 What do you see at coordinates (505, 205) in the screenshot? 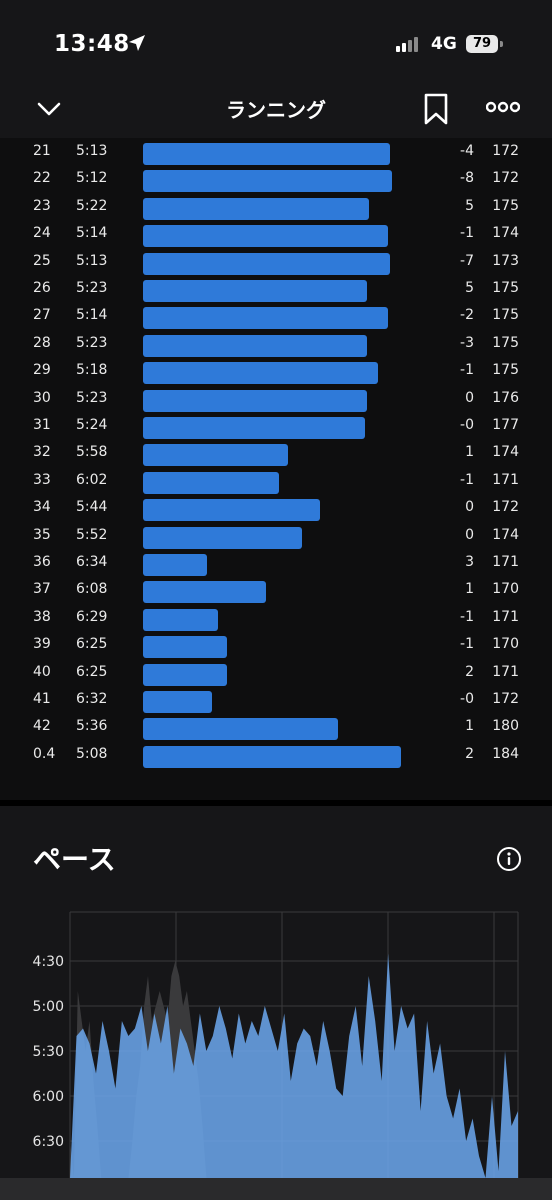
I see `split-heart-rate: 175` at bounding box center [505, 205].